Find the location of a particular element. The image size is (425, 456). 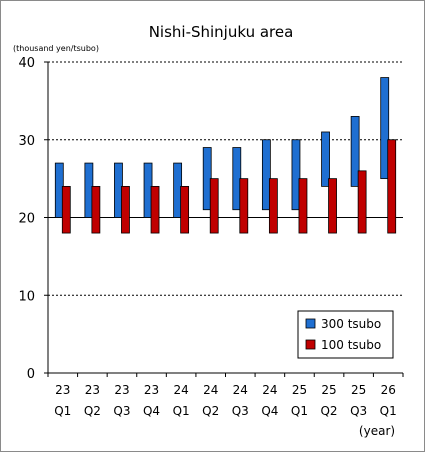

y-tick-label: 40 is located at coordinates (26, 63).